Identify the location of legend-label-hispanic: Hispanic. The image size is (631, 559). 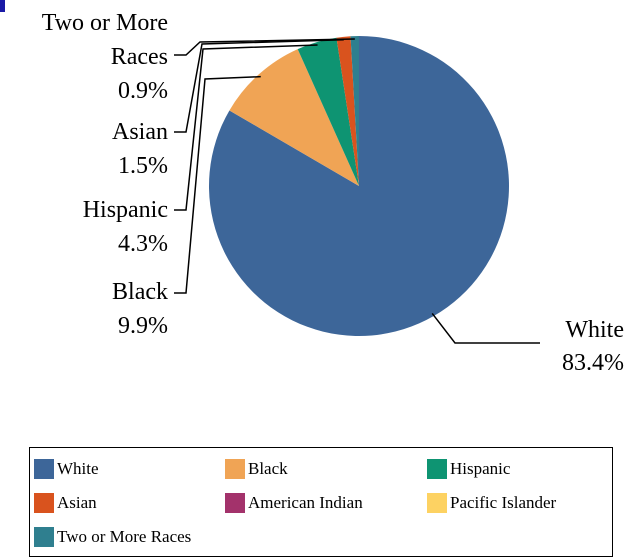
(480, 468).